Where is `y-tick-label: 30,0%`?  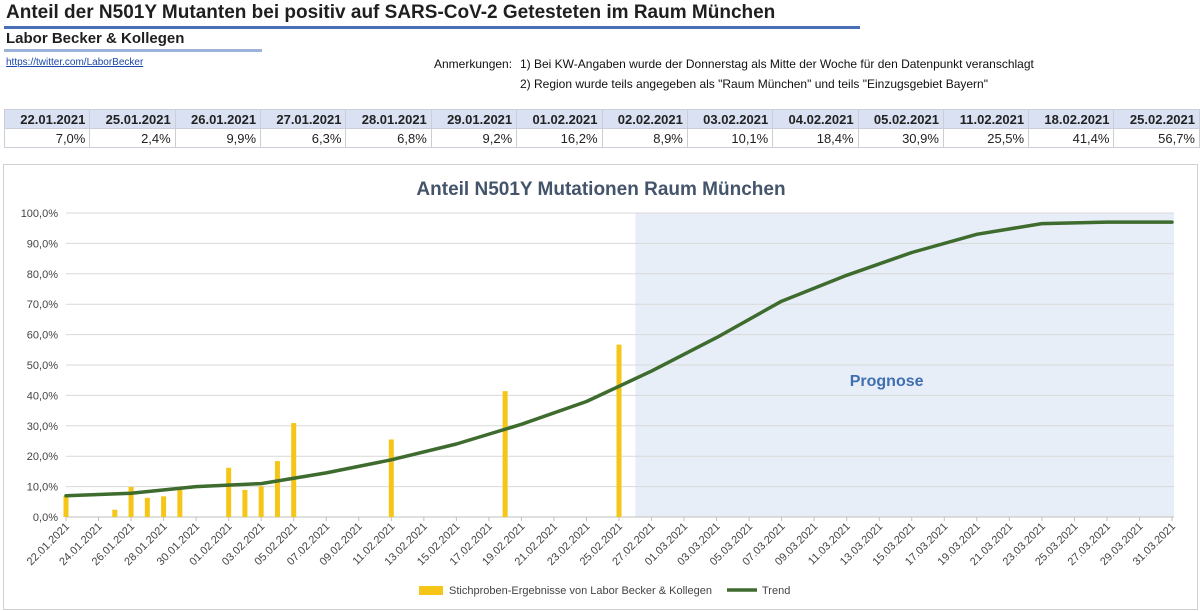 y-tick-label: 30,0% is located at coordinates (42, 427).